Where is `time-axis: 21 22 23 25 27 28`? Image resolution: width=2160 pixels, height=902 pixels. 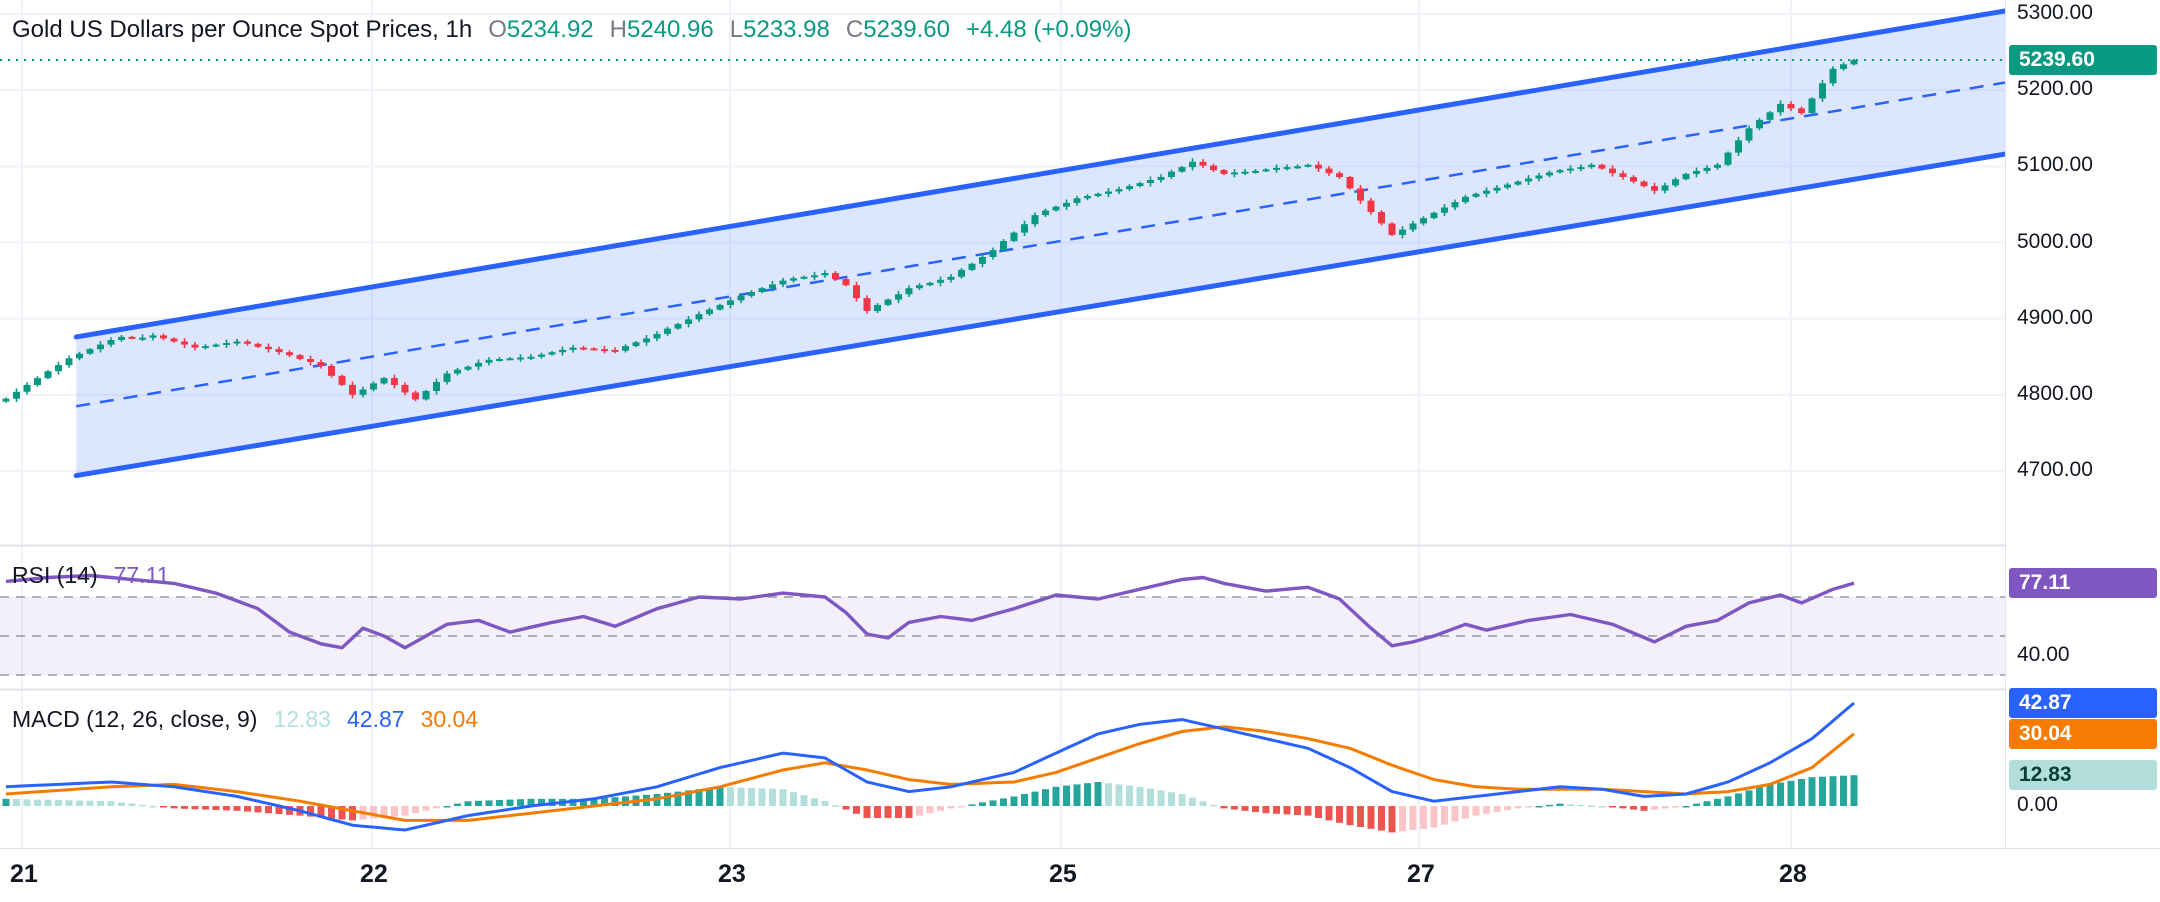
time-axis: 21 22 23 25 27 28 is located at coordinates (1002, 875).